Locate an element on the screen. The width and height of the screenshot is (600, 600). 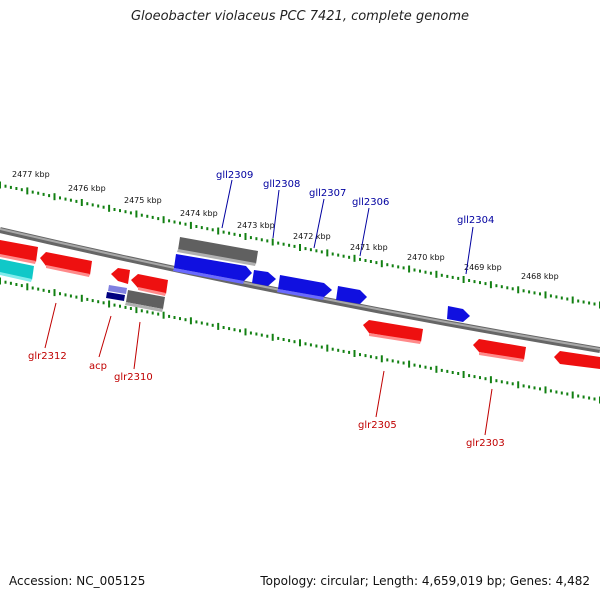
gene-label-acp: acp is located at coordinates (98, 366).